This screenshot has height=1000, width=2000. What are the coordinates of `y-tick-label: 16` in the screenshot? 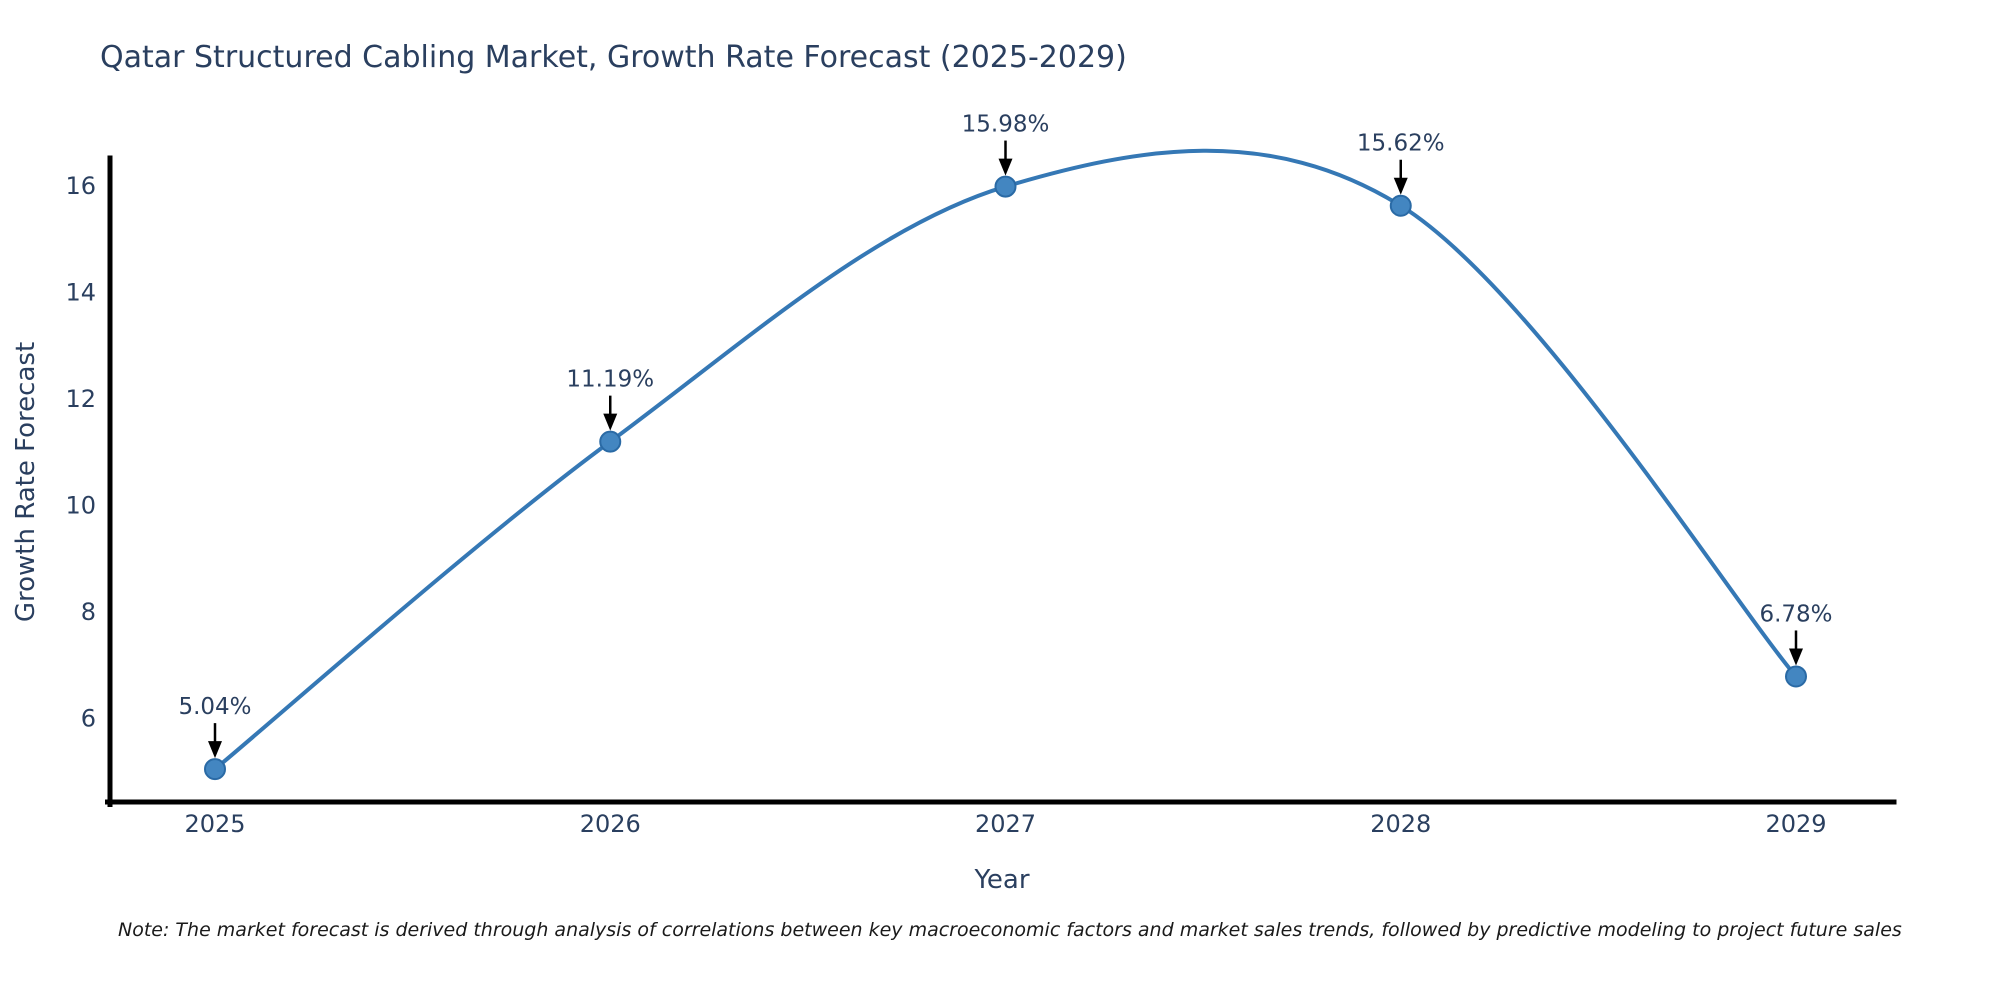 It's located at (80, 186).